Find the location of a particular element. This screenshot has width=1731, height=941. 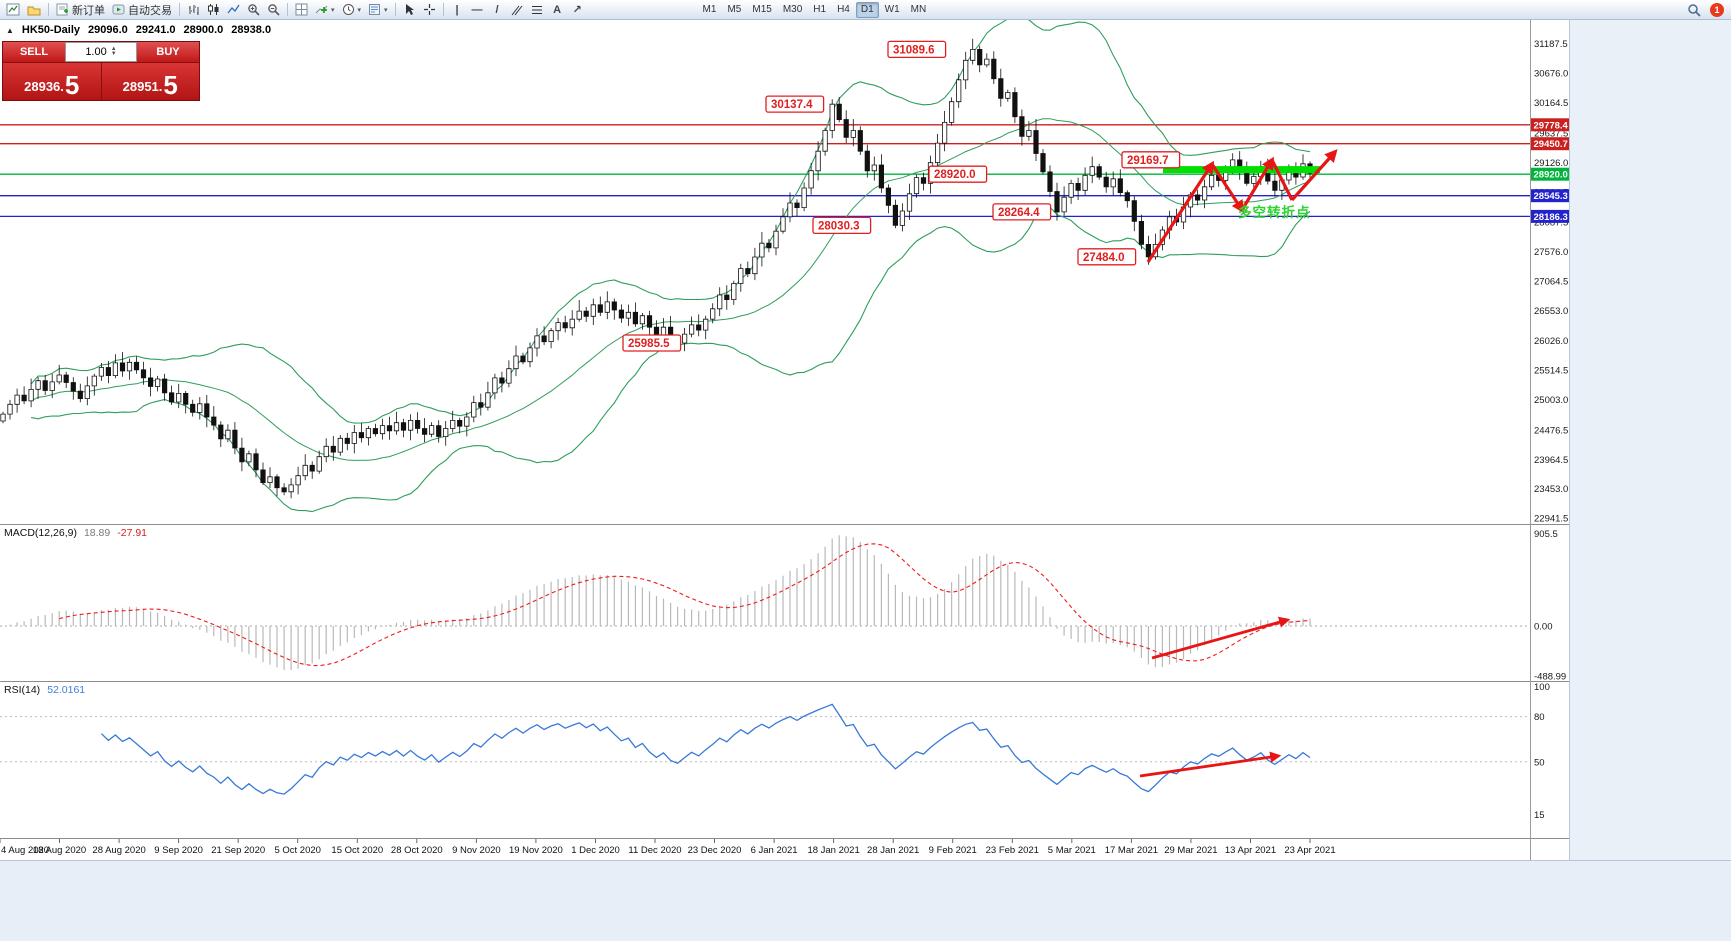

horizontal-line-tool-button: — is located at coordinates (477, 9).